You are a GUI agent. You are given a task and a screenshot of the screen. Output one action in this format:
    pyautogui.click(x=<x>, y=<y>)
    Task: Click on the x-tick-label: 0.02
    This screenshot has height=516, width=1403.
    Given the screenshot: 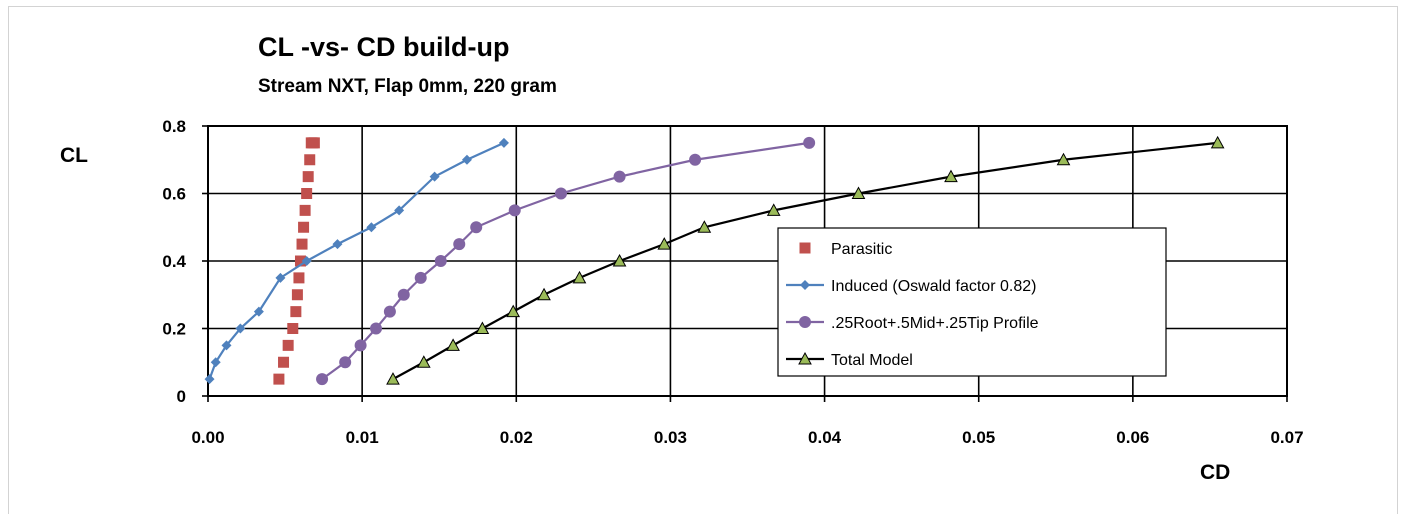 What is the action you would take?
    pyautogui.click(x=516, y=437)
    